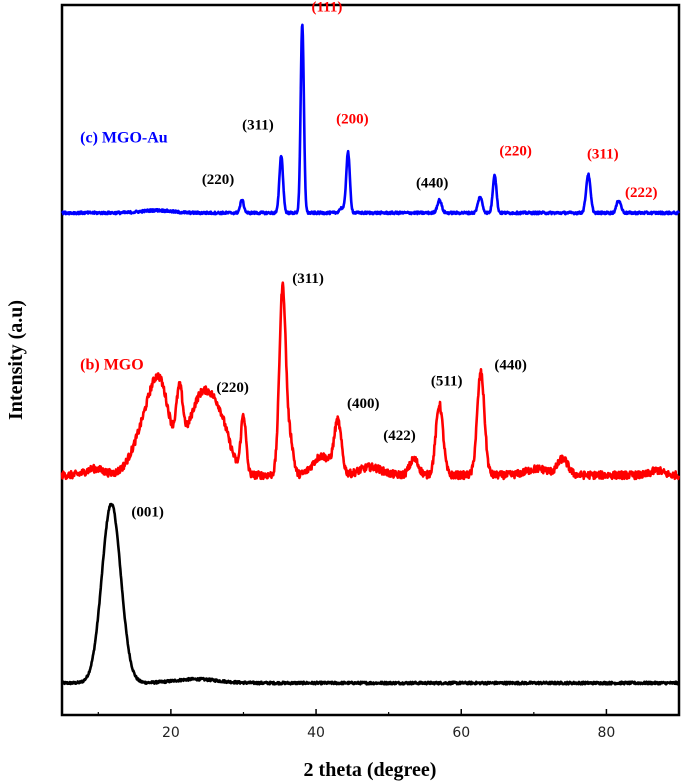 Image resolution: width=685 pixels, height=782 pixels. I want to click on peak-label: (001), so click(147, 513).